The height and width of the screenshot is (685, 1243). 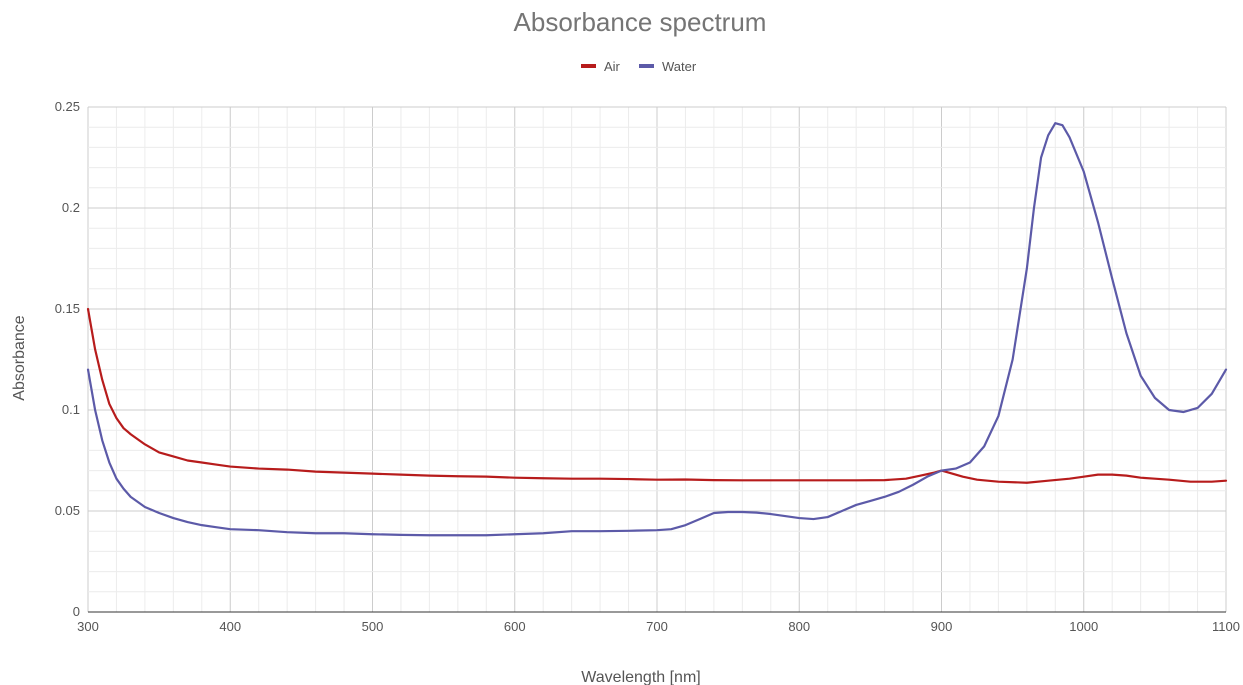 What do you see at coordinates (19, 357) in the screenshot?
I see `y-axis-title: Absorbance` at bounding box center [19, 357].